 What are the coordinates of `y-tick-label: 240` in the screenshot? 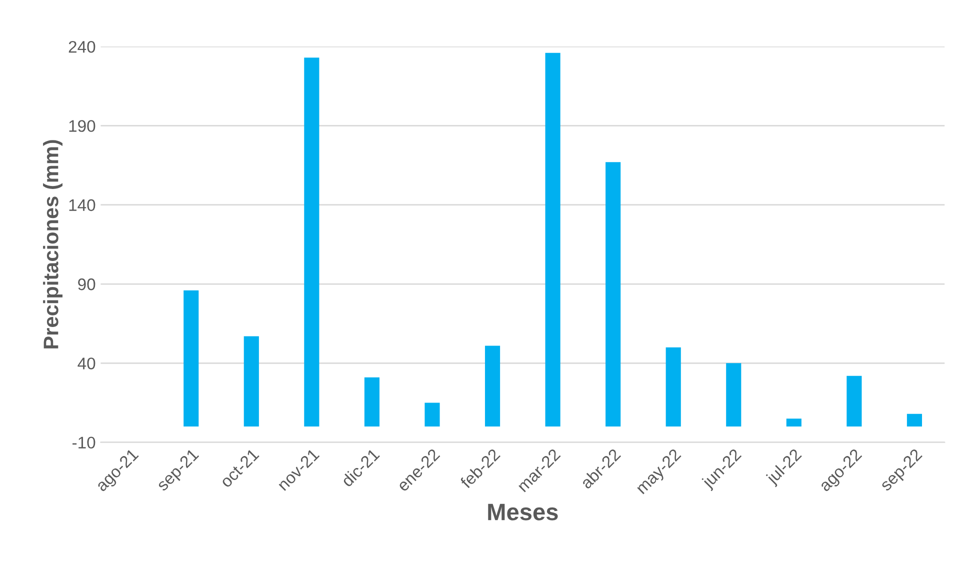 It's located at (82, 46).